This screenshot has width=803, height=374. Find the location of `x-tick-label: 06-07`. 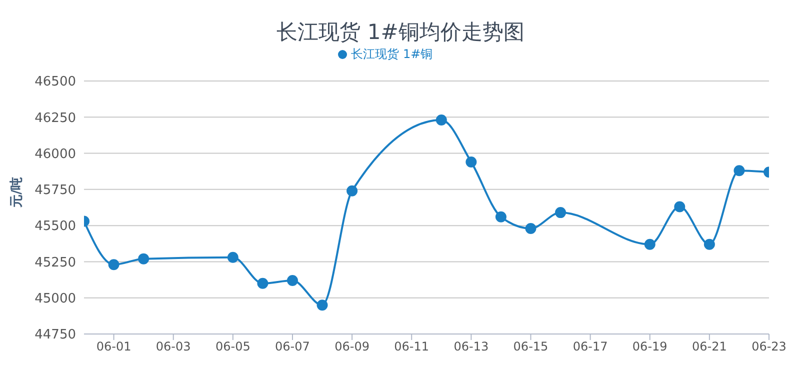

x-tick-label: 06-07 is located at coordinates (292, 347).